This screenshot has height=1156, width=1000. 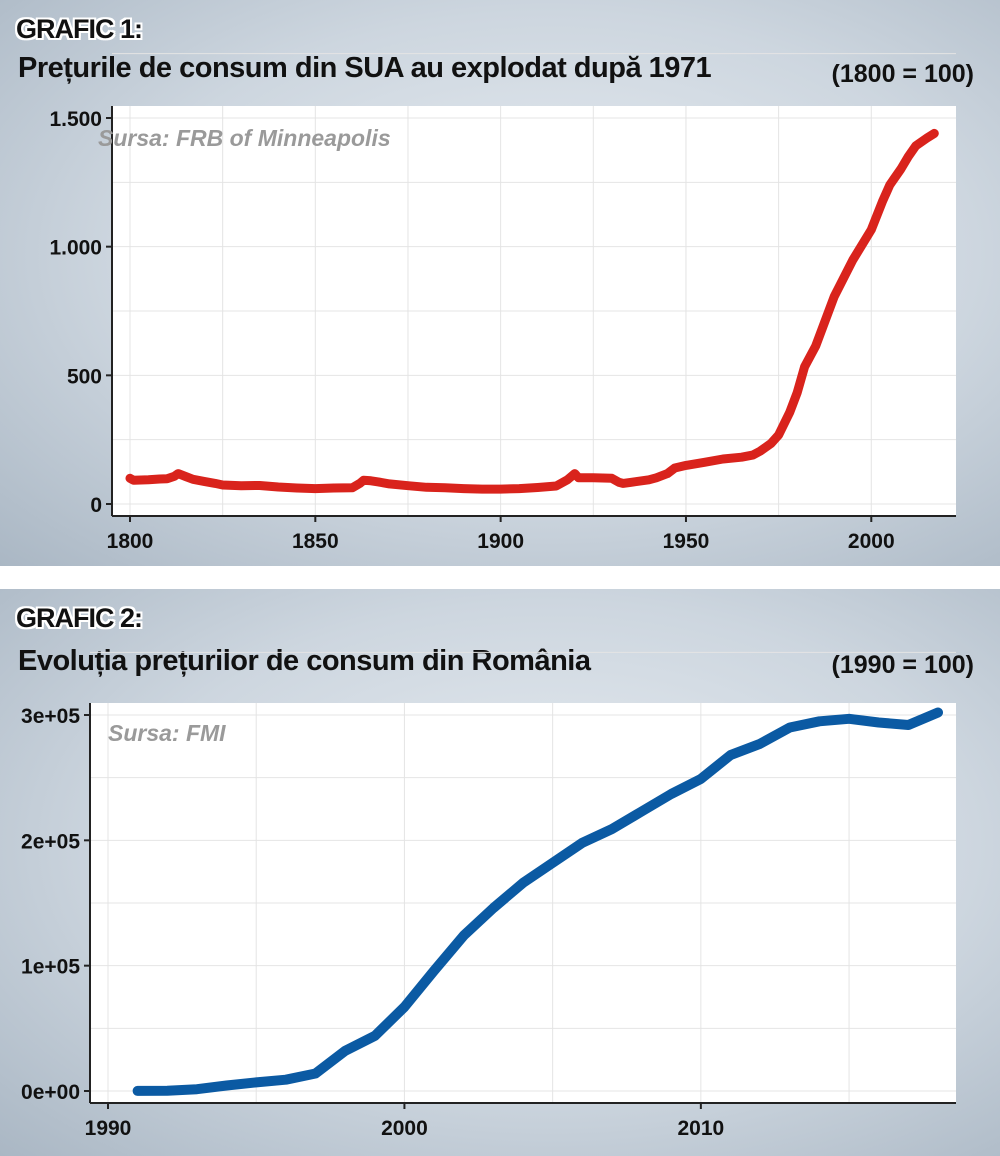 I want to click on x-tick-label: 1990, so click(x=108, y=1128).